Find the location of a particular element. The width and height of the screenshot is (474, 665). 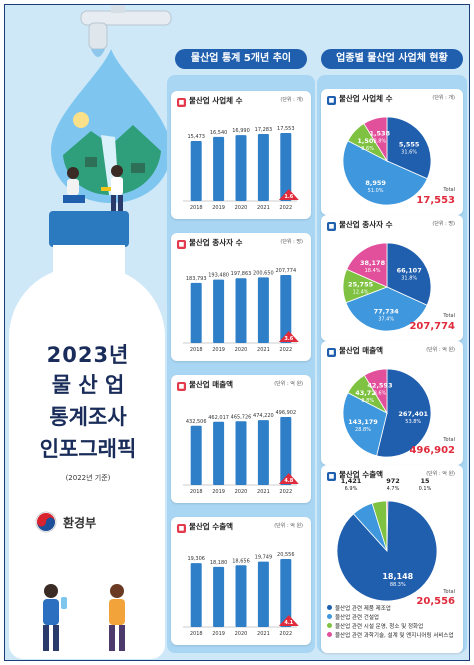

x-tick-label: 2019 is located at coordinates (218, 634).